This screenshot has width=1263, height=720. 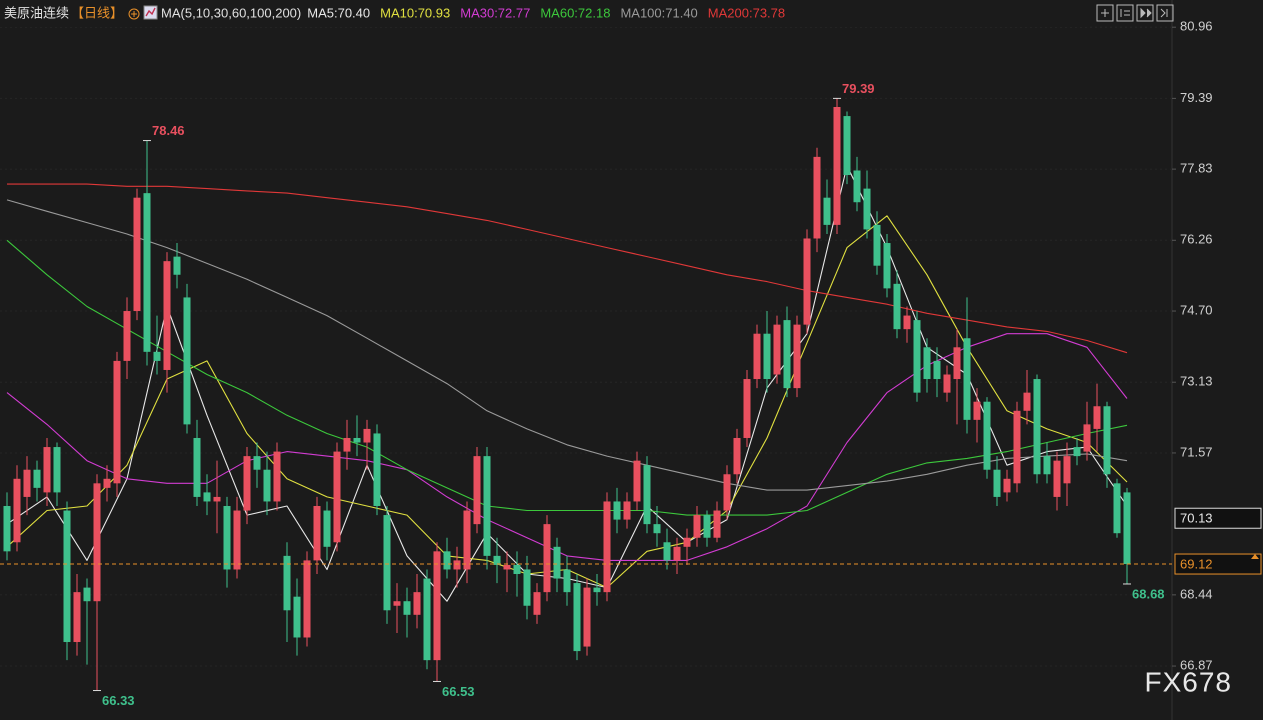 What do you see at coordinates (231, 12) in the screenshot?
I see `ma-label: MA(5,10,30,60,100,200)` at bounding box center [231, 12].